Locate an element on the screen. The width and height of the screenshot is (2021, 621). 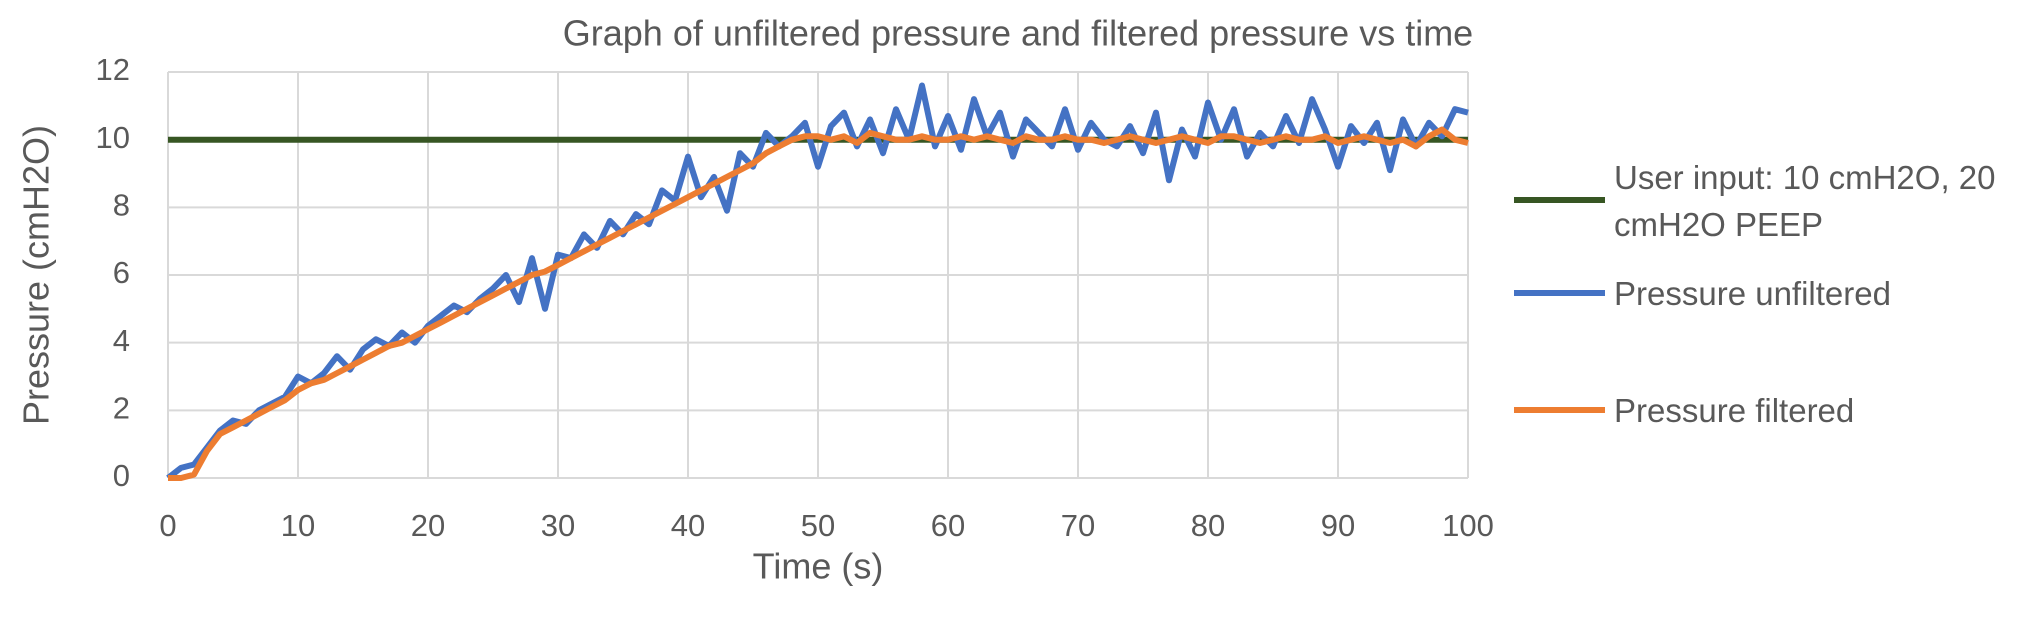
y-tick-label: 12 is located at coordinates (113, 69).